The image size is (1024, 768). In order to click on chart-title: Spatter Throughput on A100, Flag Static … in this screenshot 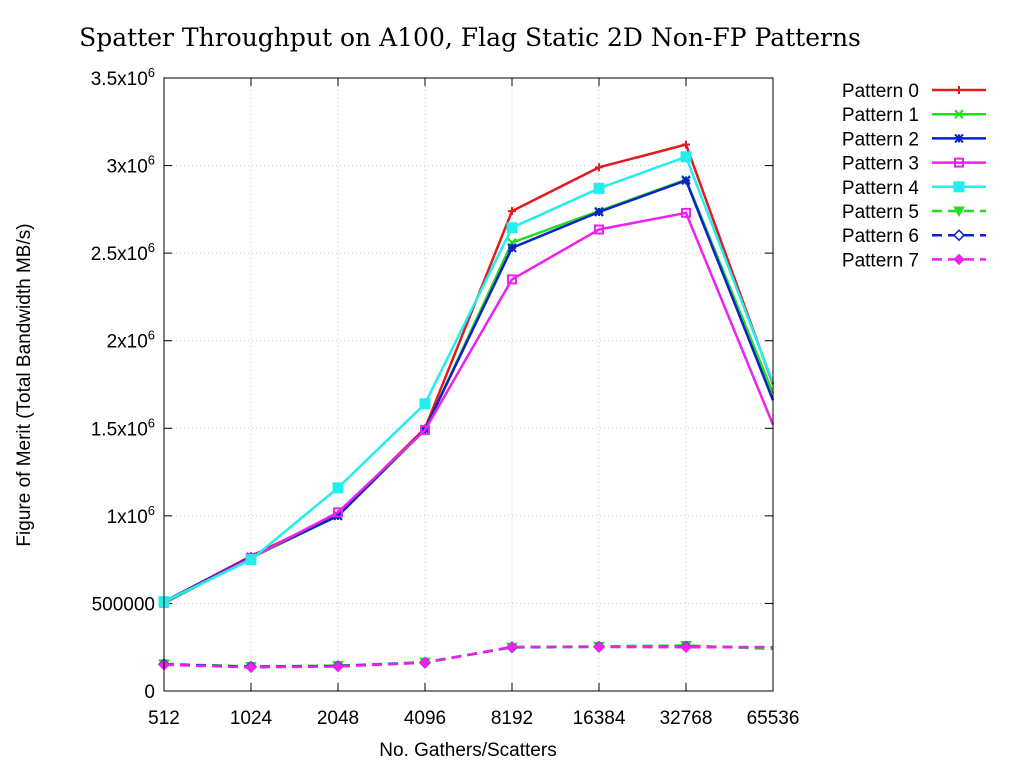, I will do `click(470, 37)`.